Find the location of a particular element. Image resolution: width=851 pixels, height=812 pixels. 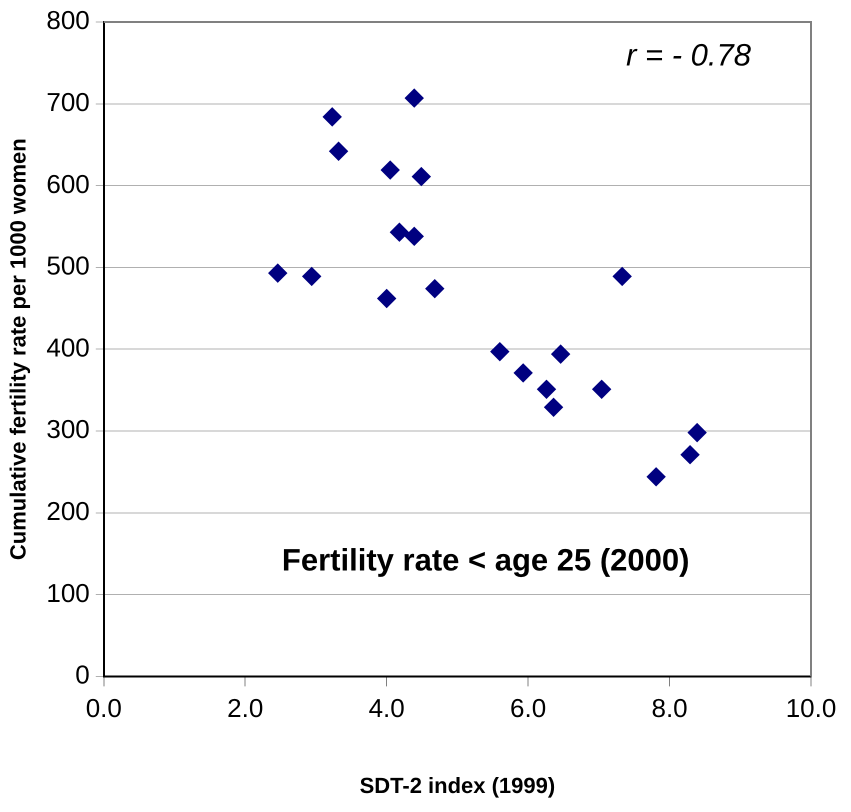

y-tick-label: 100 is located at coordinates (68, 593).